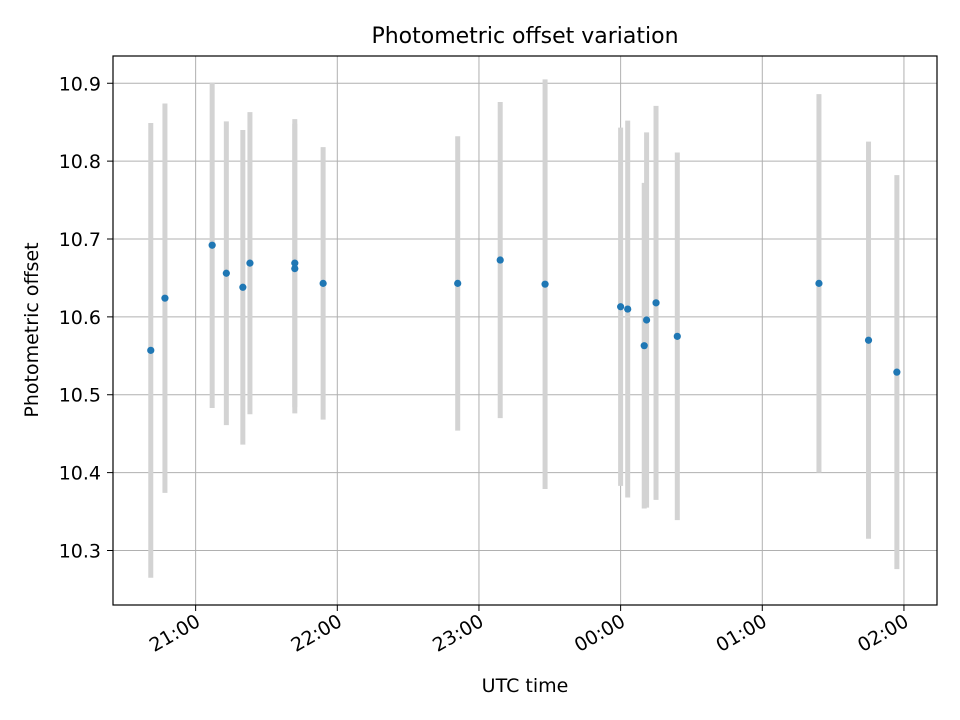 This screenshot has width=960, height=720. Describe the element at coordinates (80, 84) in the screenshot. I see `y-tick-label: 10.9` at that location.